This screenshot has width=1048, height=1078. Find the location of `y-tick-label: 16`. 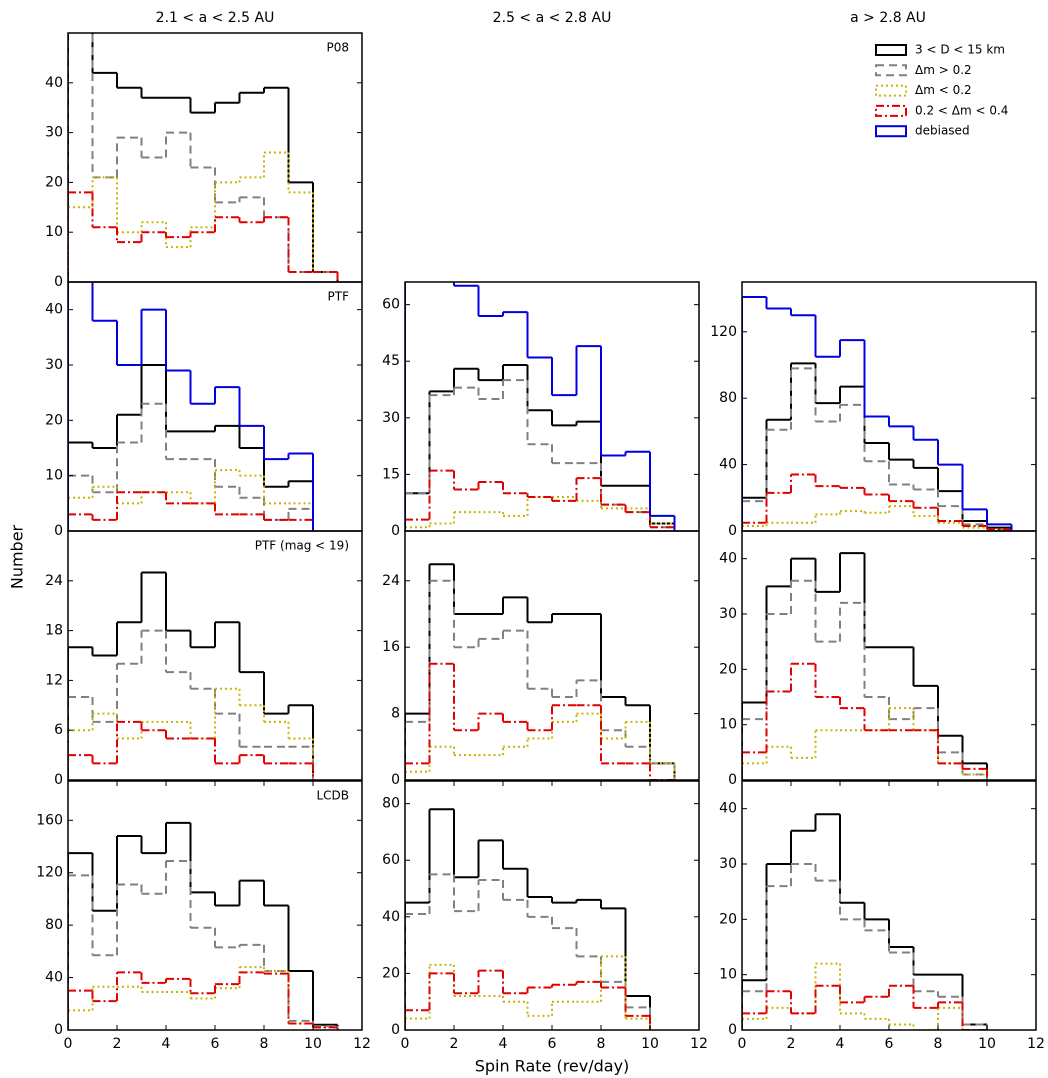

y-tick-label: 16 is located at coordinates (391, 647).